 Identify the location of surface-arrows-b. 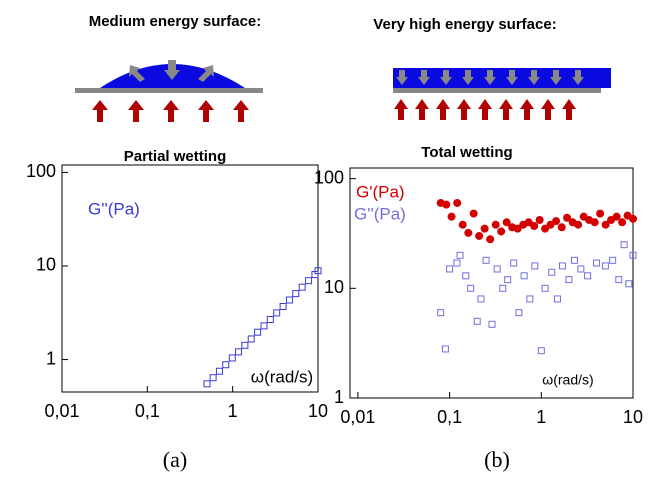
(485, 109).